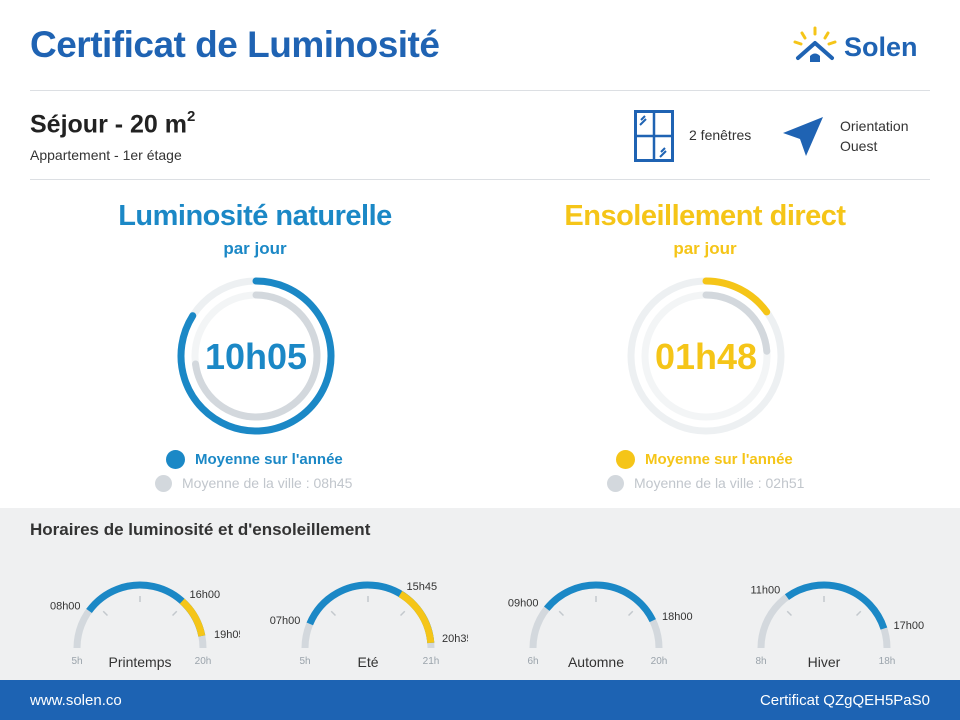 This screenshot has width=960, height=720. I want to click on page-title: Certificat de Luminosité, so click(235, 44).